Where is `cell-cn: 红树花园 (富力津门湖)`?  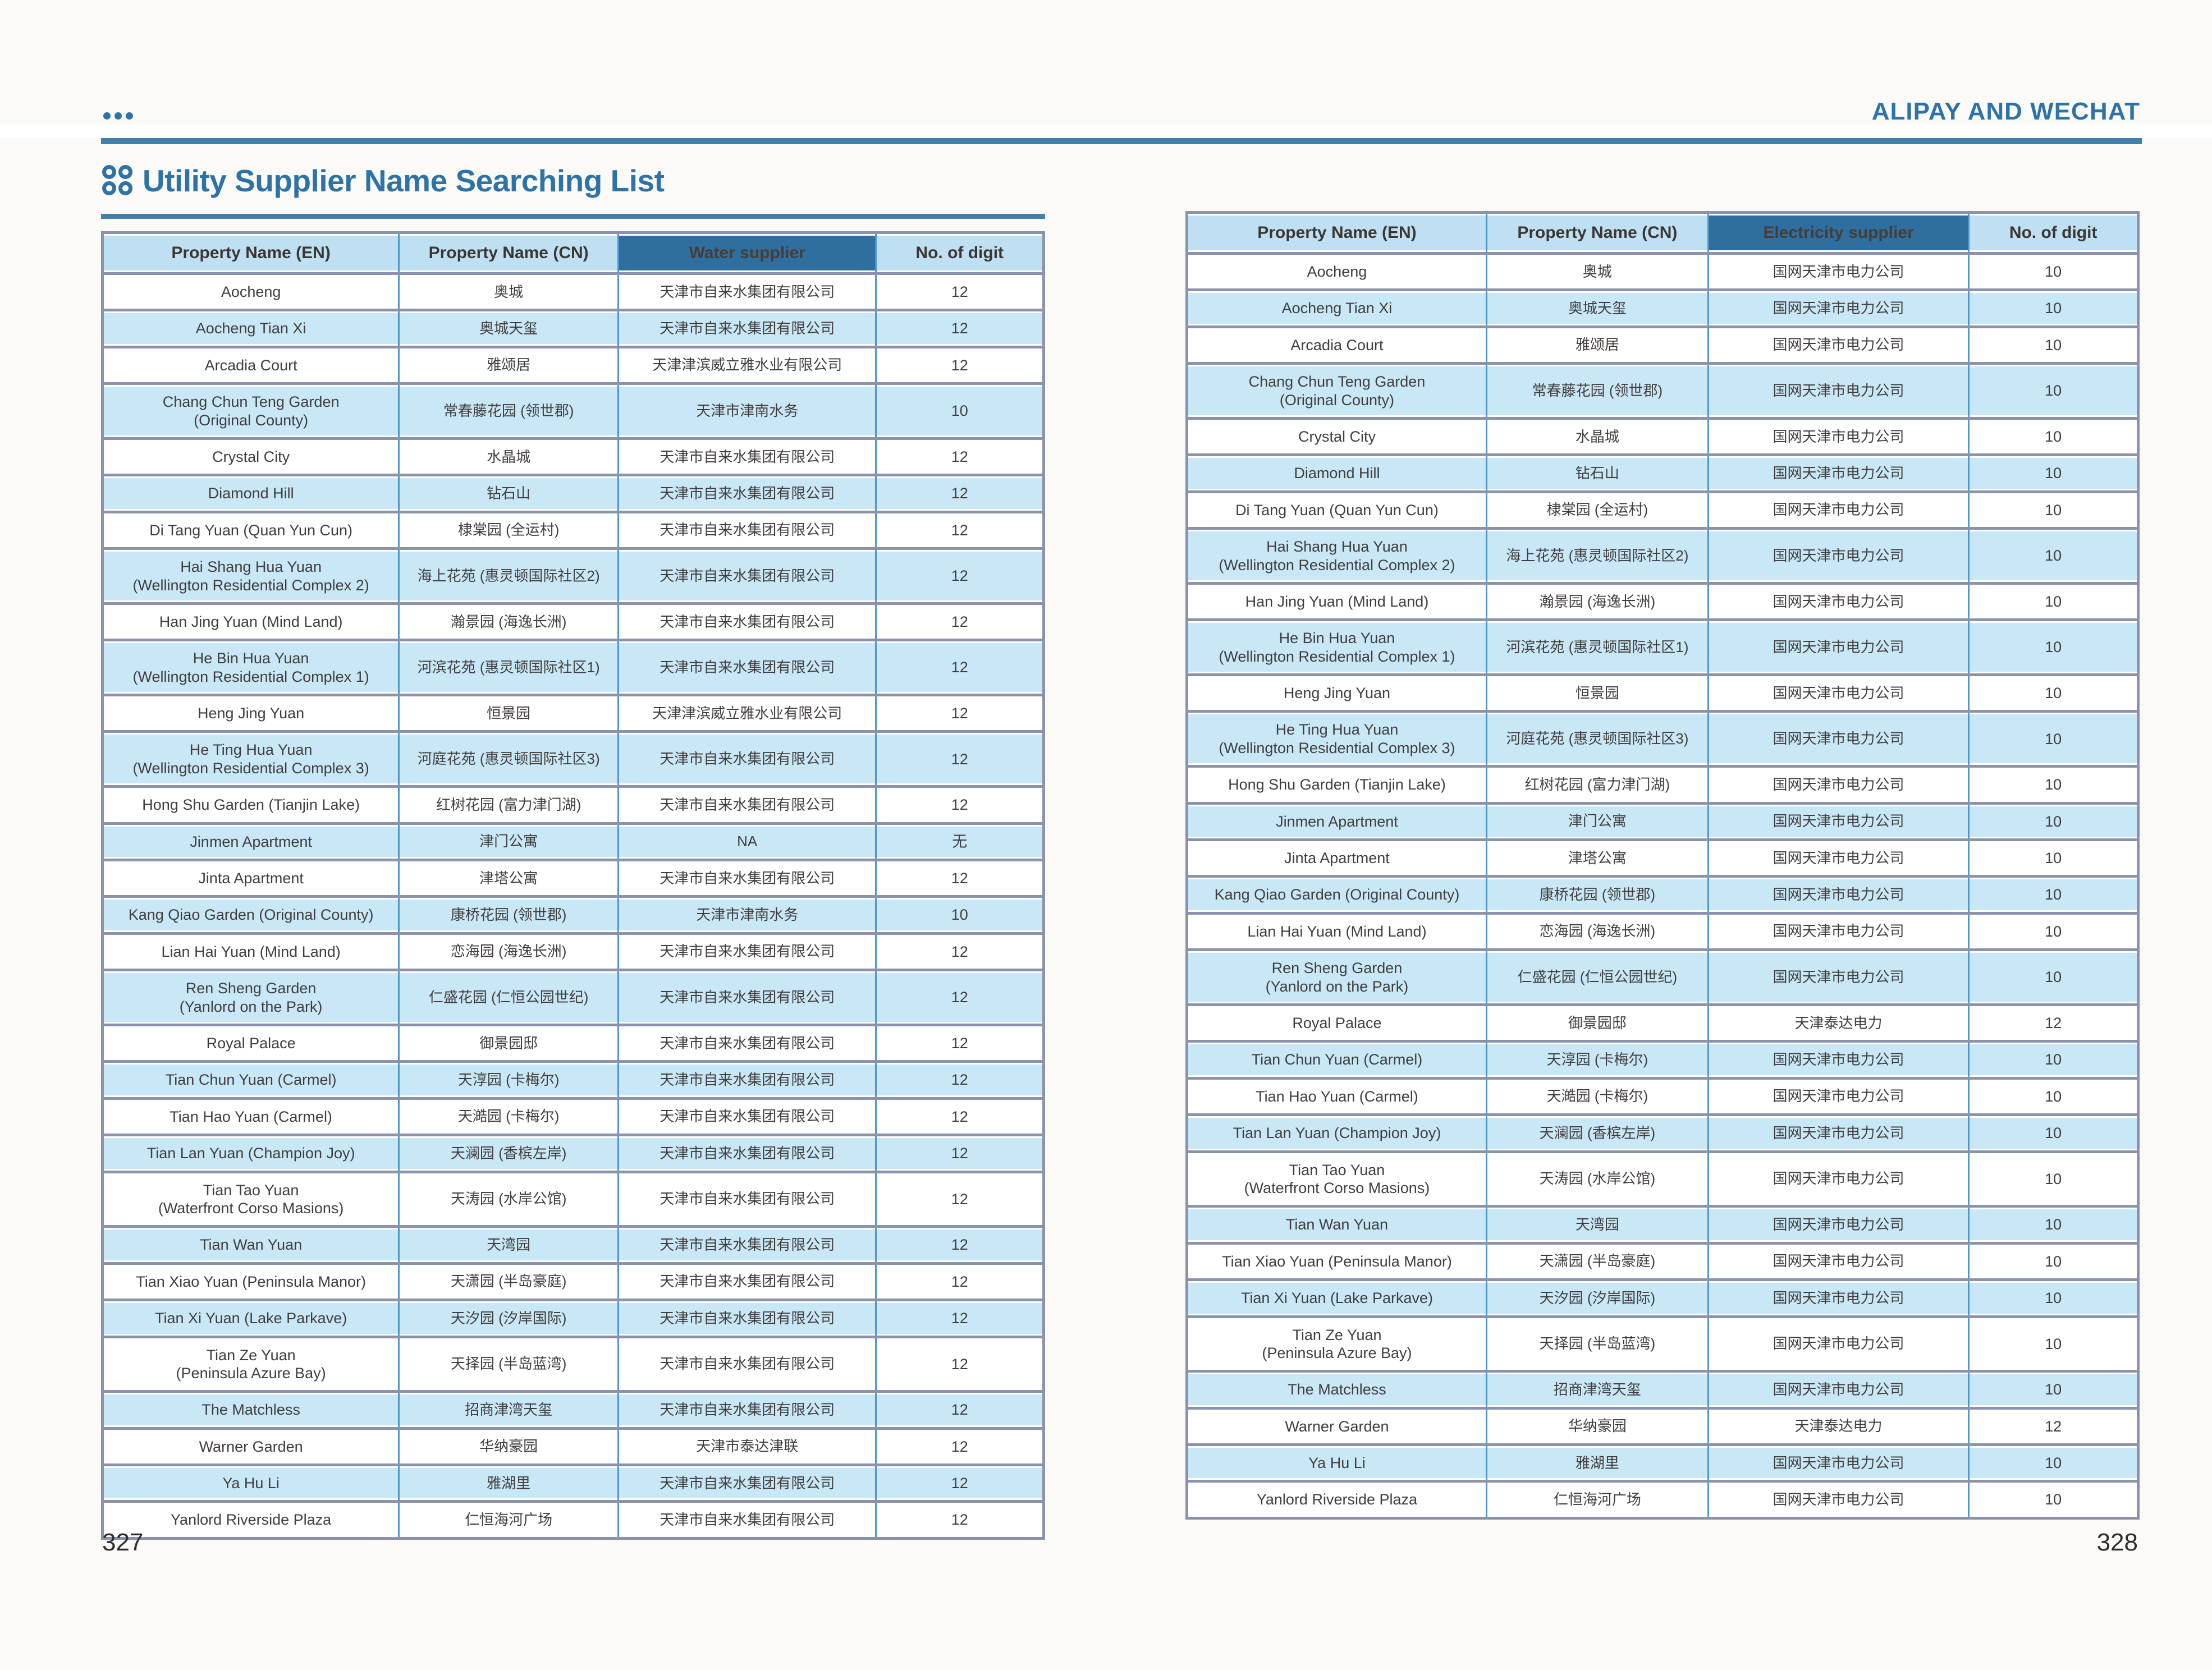
cell-cn: 红树花园 (富力津门湖) is located at coordinates (508, 805).